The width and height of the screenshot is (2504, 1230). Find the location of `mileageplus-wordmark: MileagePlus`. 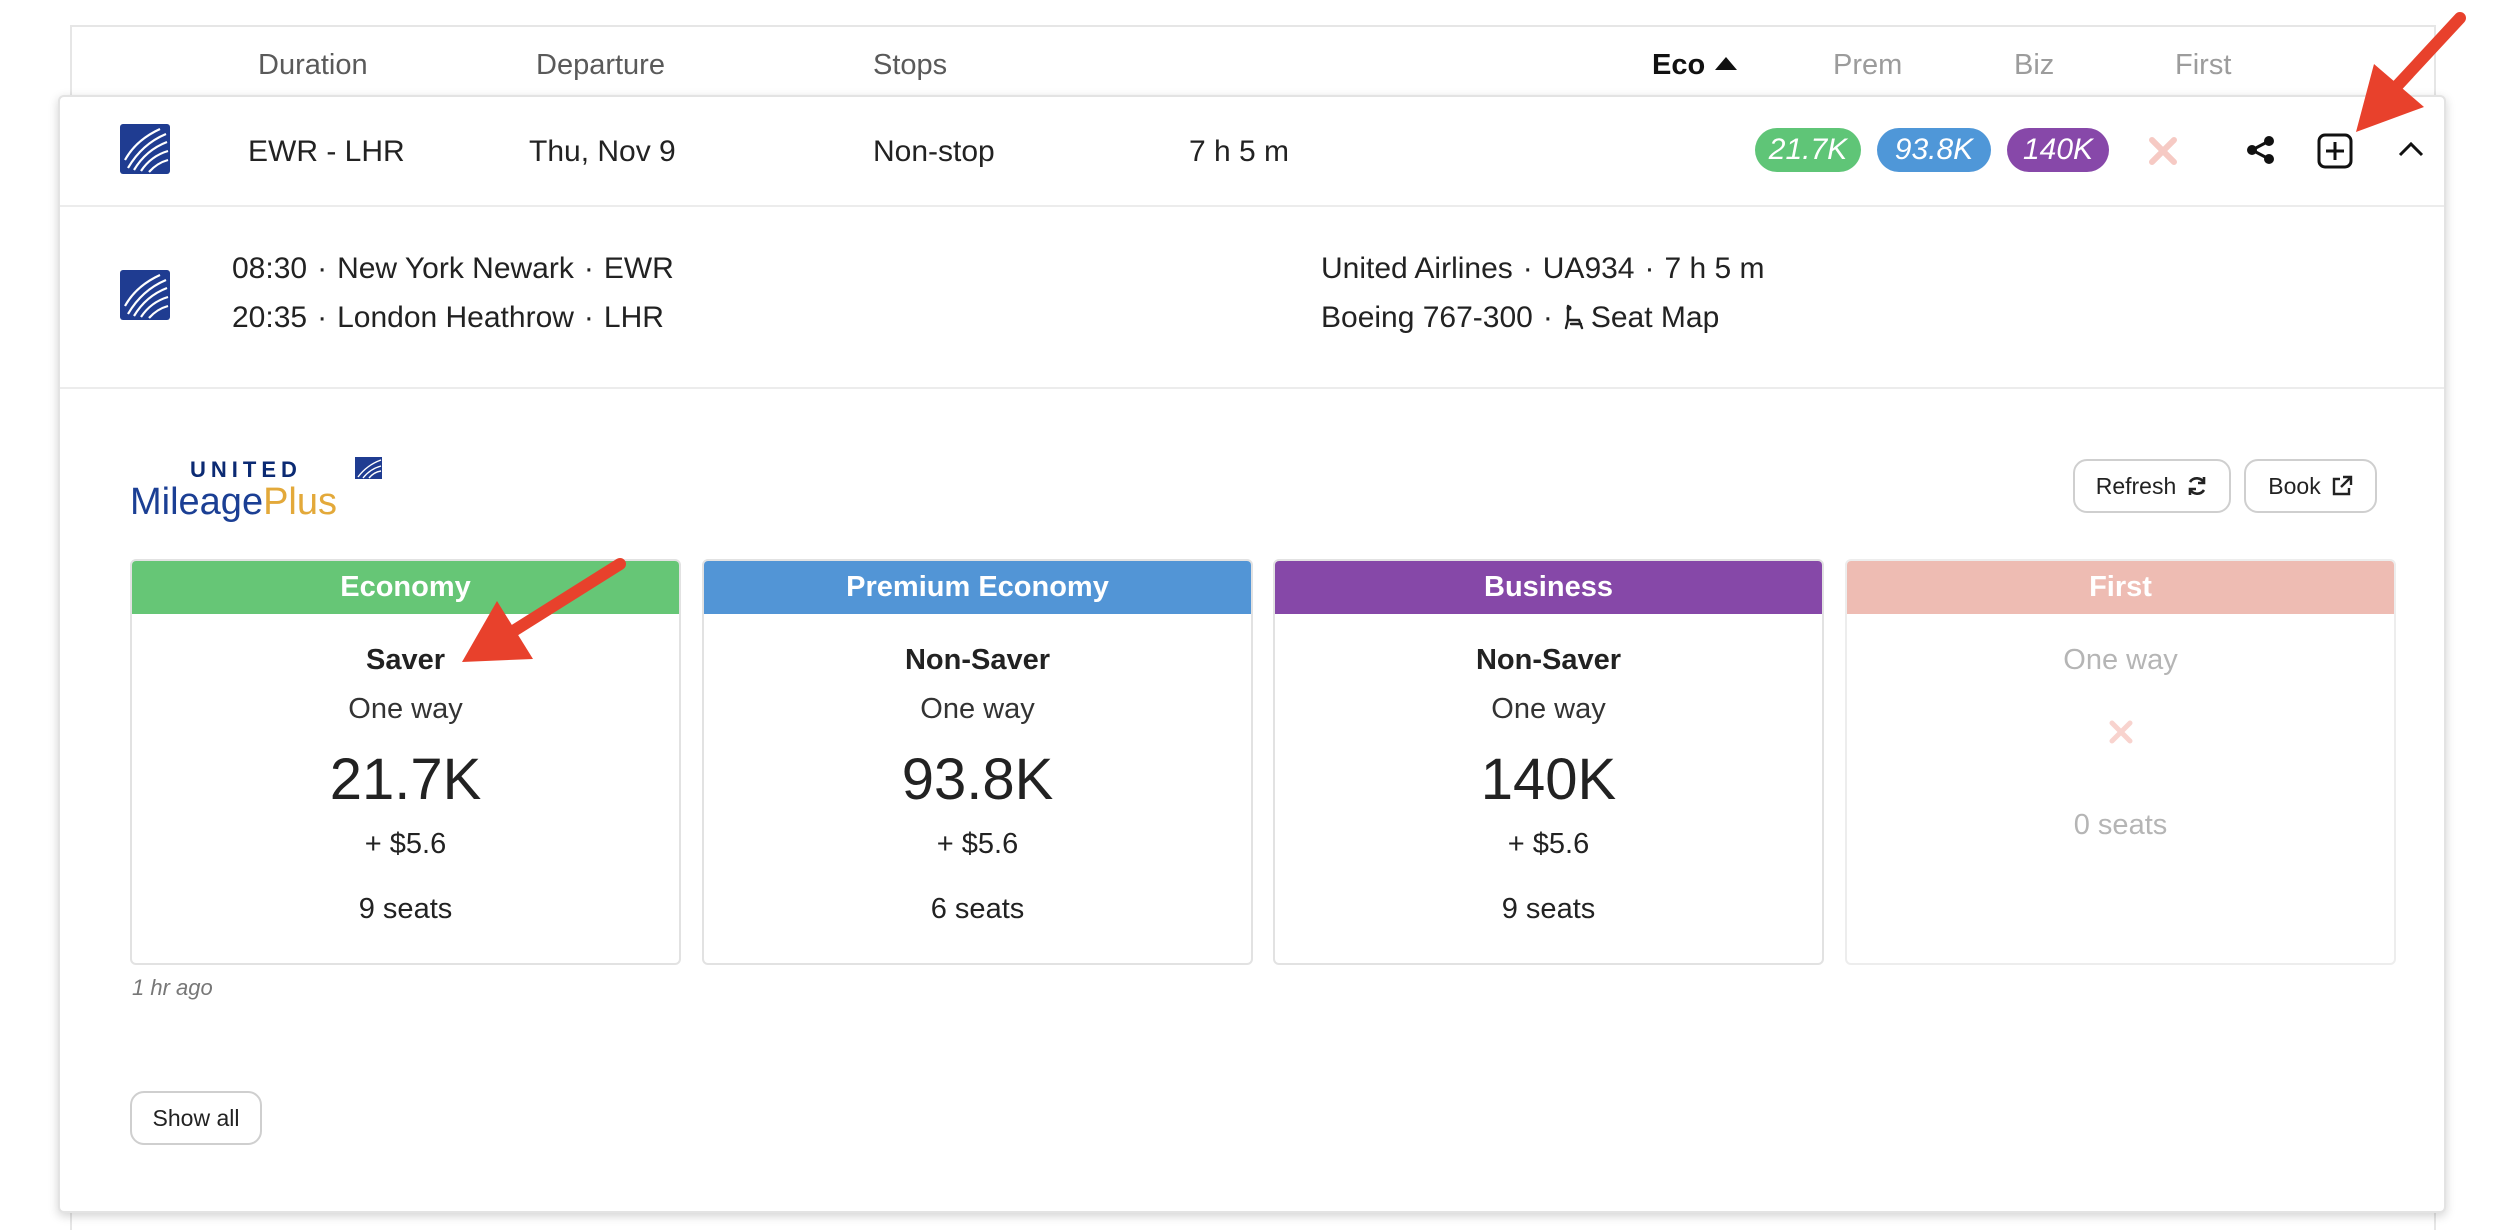

mileageplus-wordmark: MileagePlus is located at coordinates (233, 502).